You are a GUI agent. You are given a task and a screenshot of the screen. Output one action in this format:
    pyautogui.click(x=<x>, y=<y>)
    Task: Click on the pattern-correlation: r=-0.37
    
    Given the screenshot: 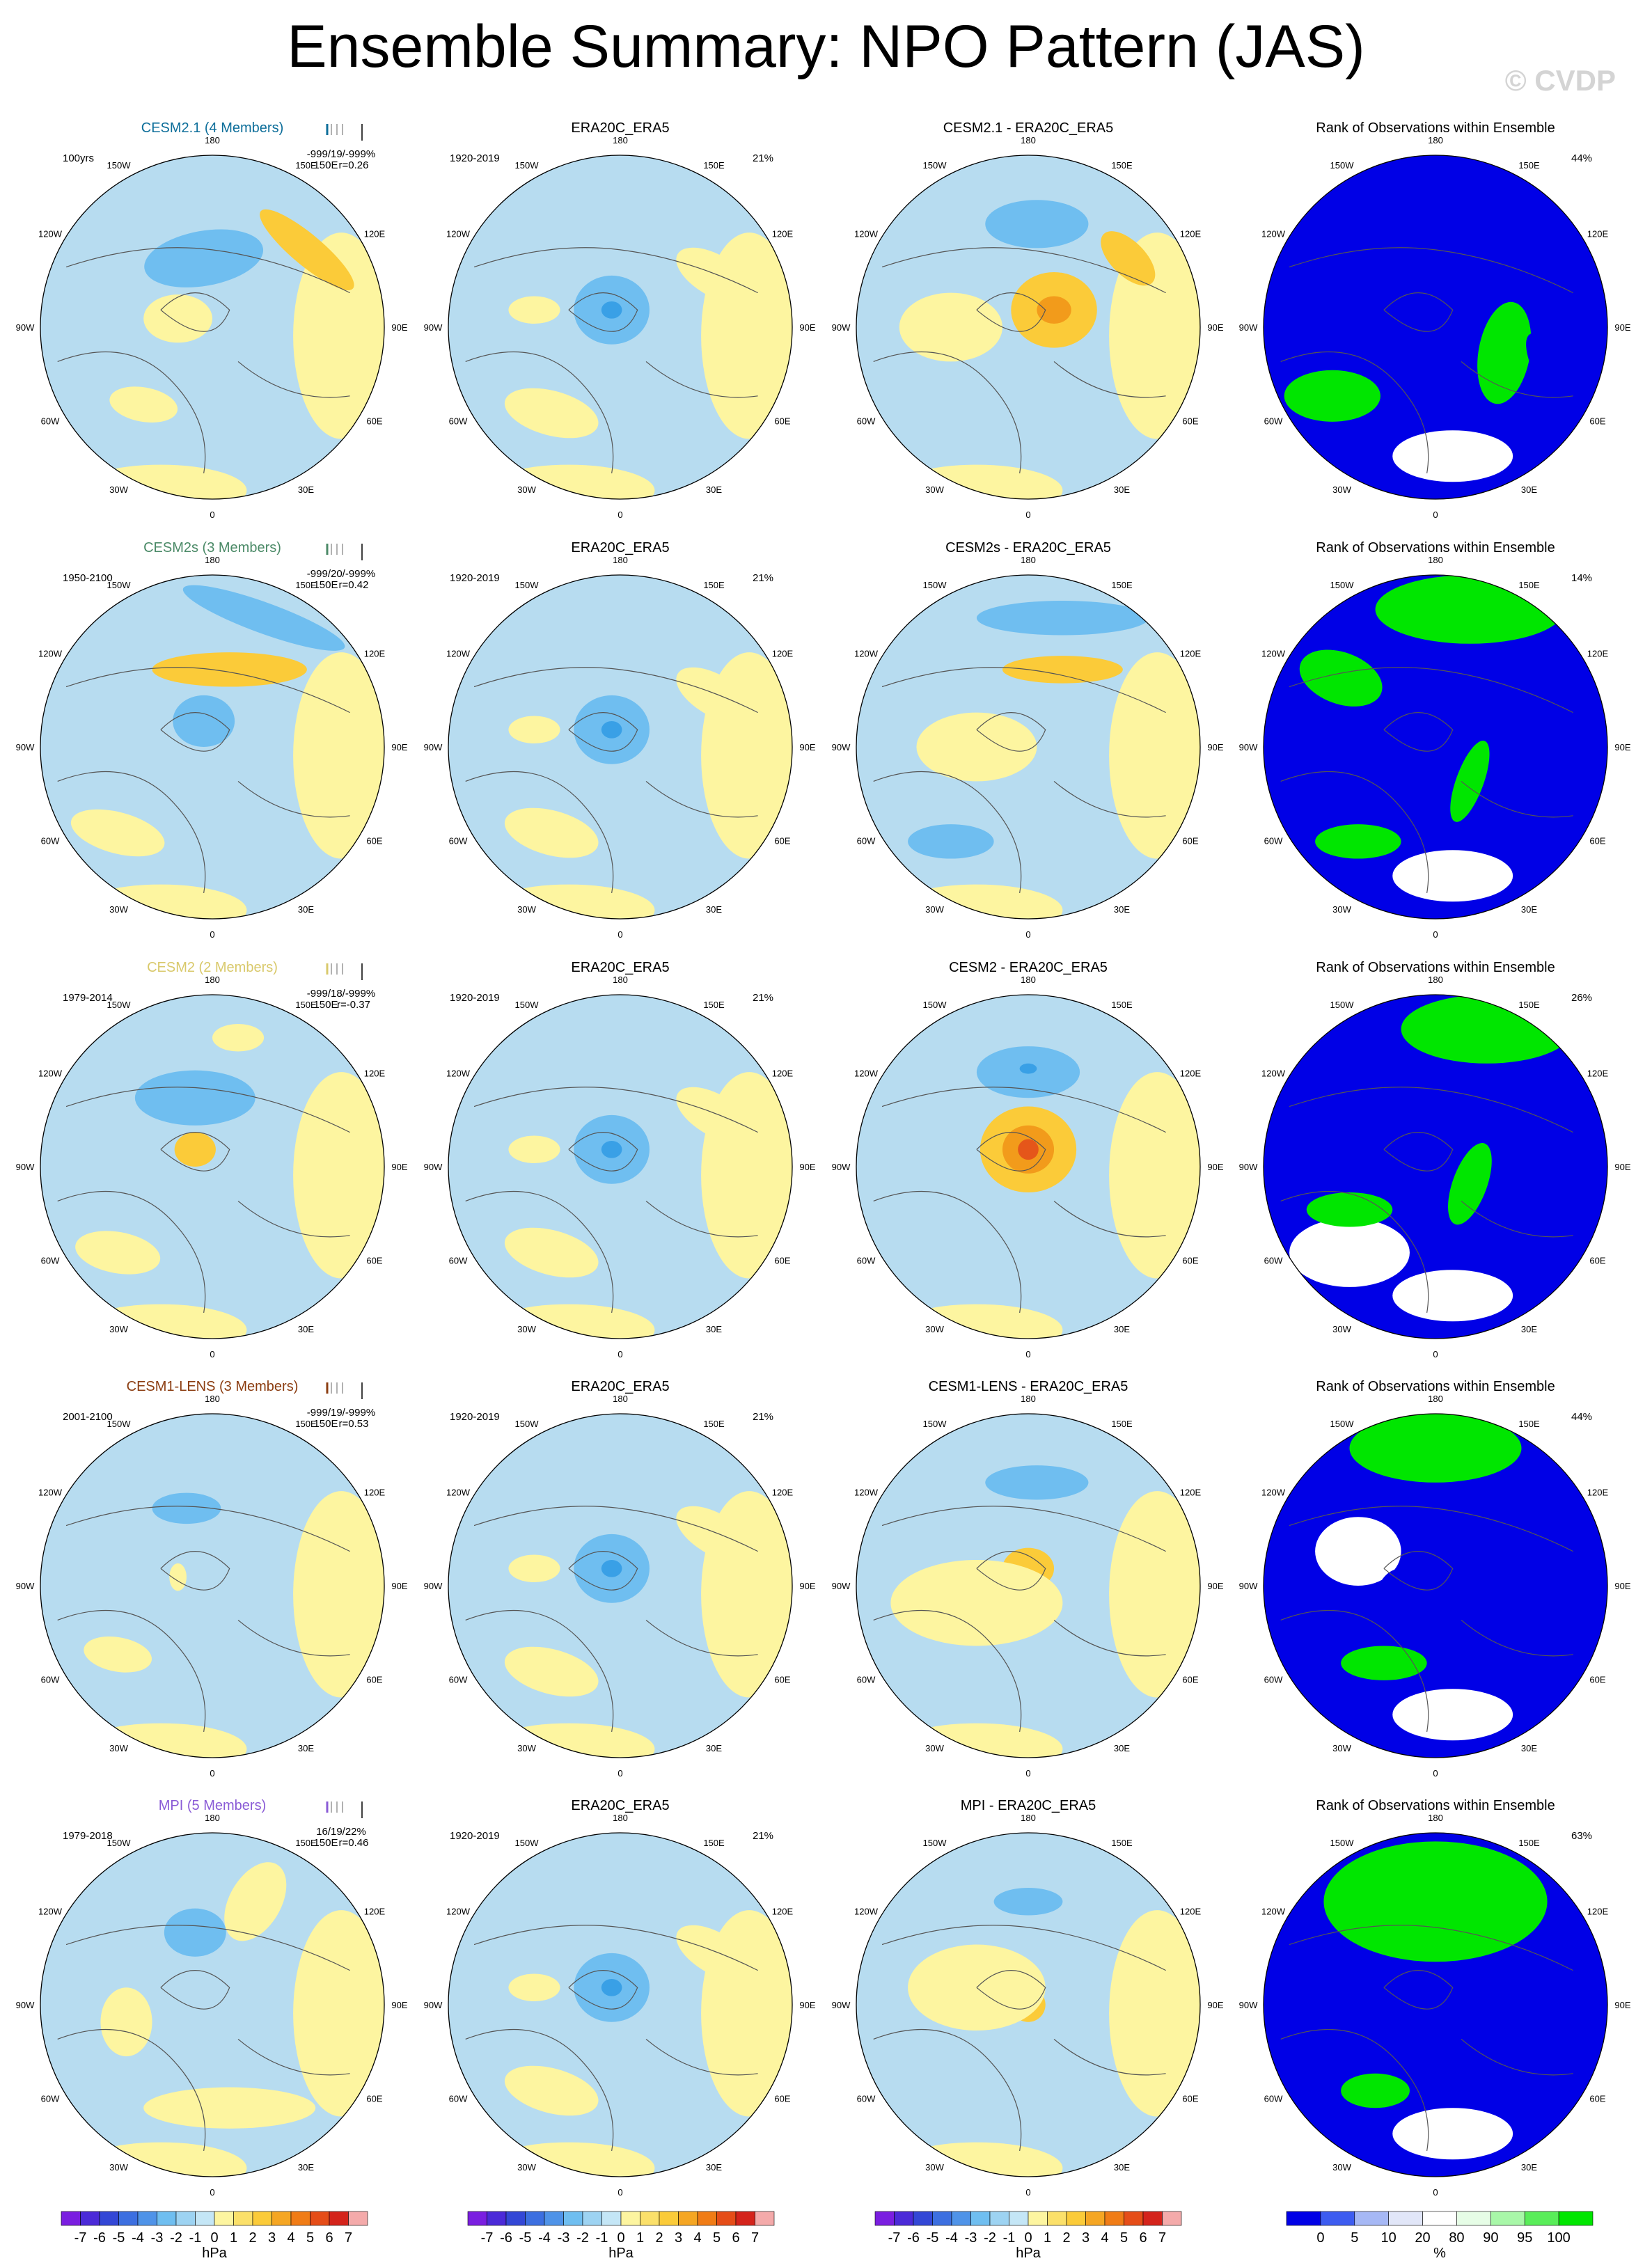 What is the action you would take?
    pyautogui.click(x=353, y=1005)
    